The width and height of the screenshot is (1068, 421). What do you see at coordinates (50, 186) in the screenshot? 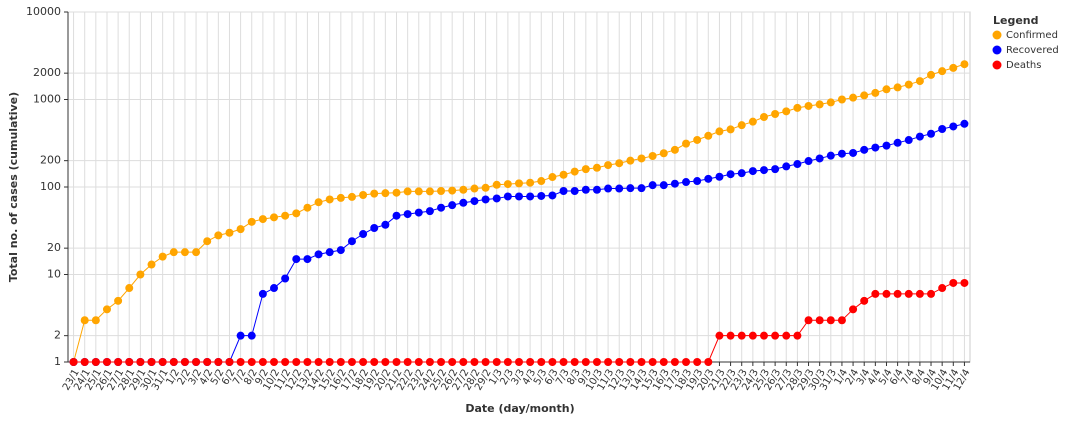
I see `y-tick-label: 100` at bounding box center [50, 186].